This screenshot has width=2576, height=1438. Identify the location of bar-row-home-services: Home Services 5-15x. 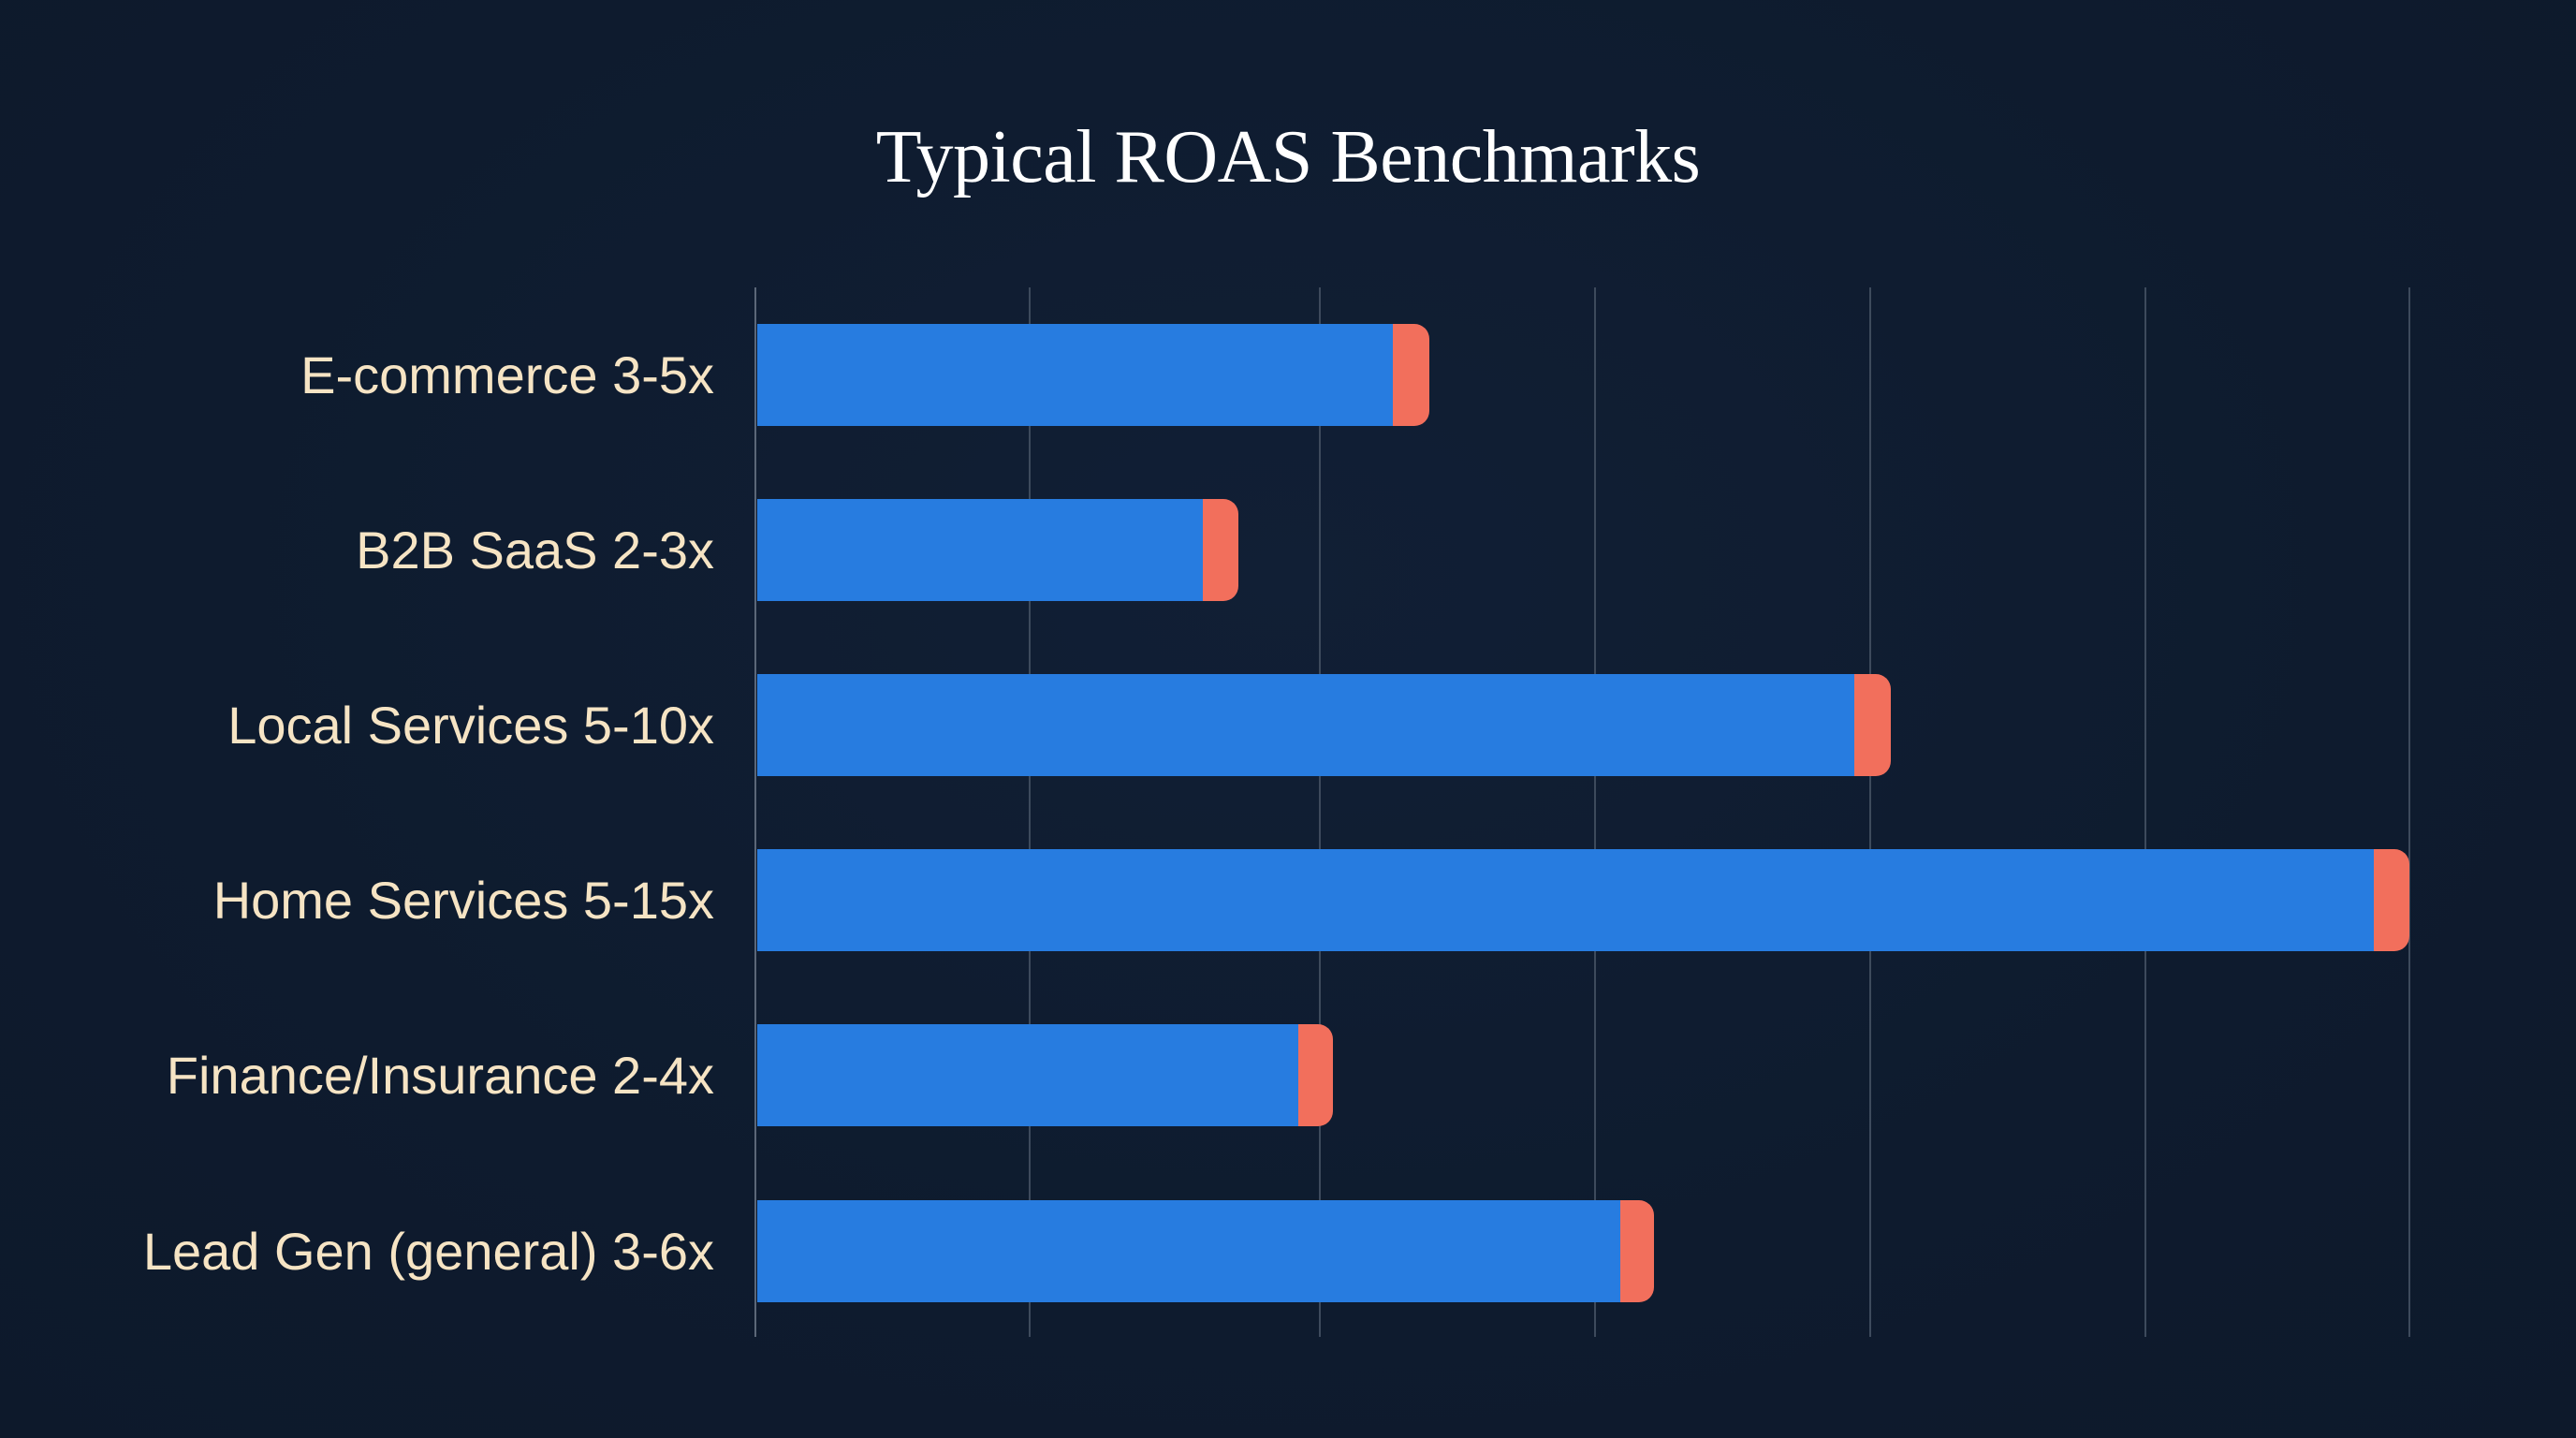
(1288, 900).